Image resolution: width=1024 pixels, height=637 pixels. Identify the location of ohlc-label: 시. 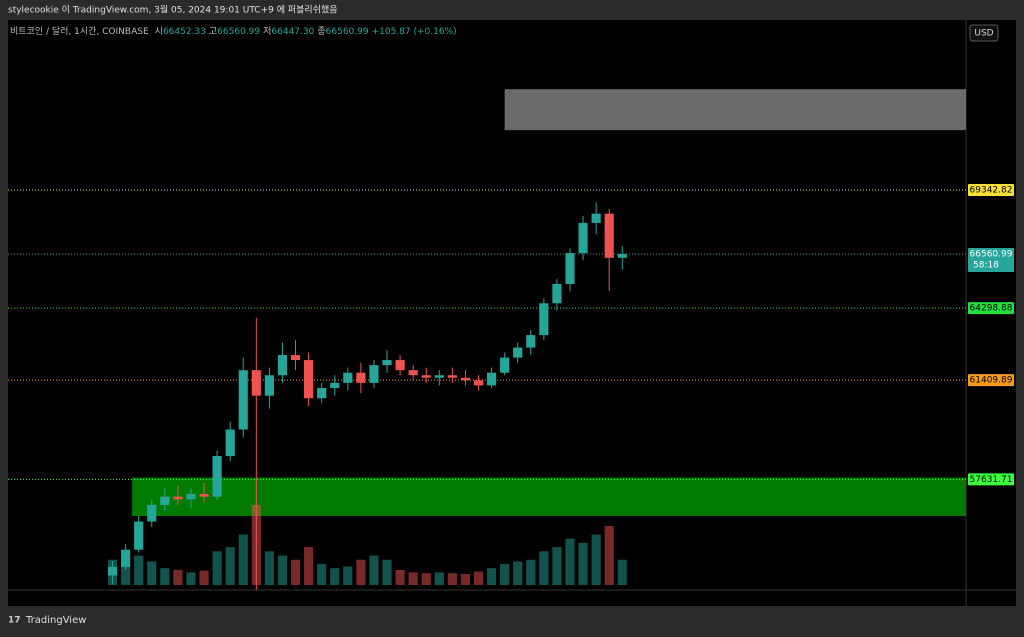
(159, 31).